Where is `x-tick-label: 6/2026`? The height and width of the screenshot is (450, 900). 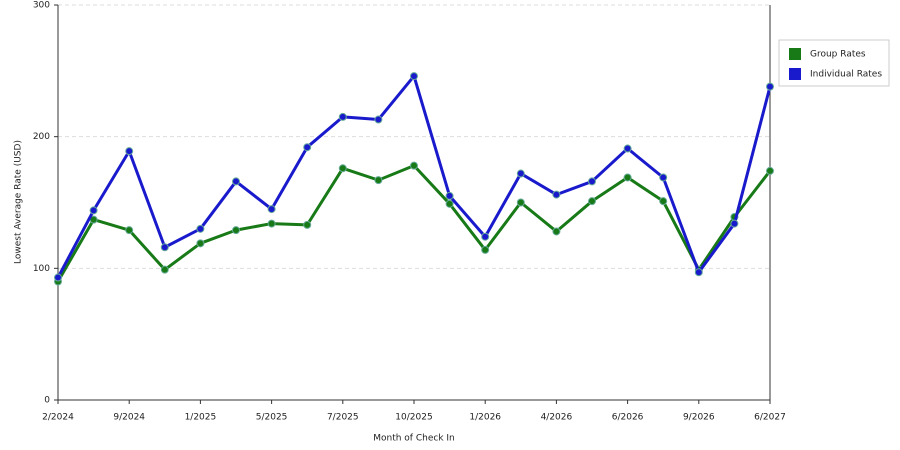 x-tick-label: 6/2026 is located at coordinates (628, 418).